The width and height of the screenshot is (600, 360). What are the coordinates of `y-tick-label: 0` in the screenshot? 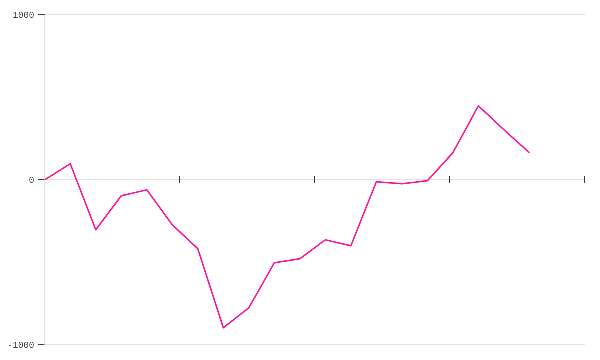 It's located at (32, 180).